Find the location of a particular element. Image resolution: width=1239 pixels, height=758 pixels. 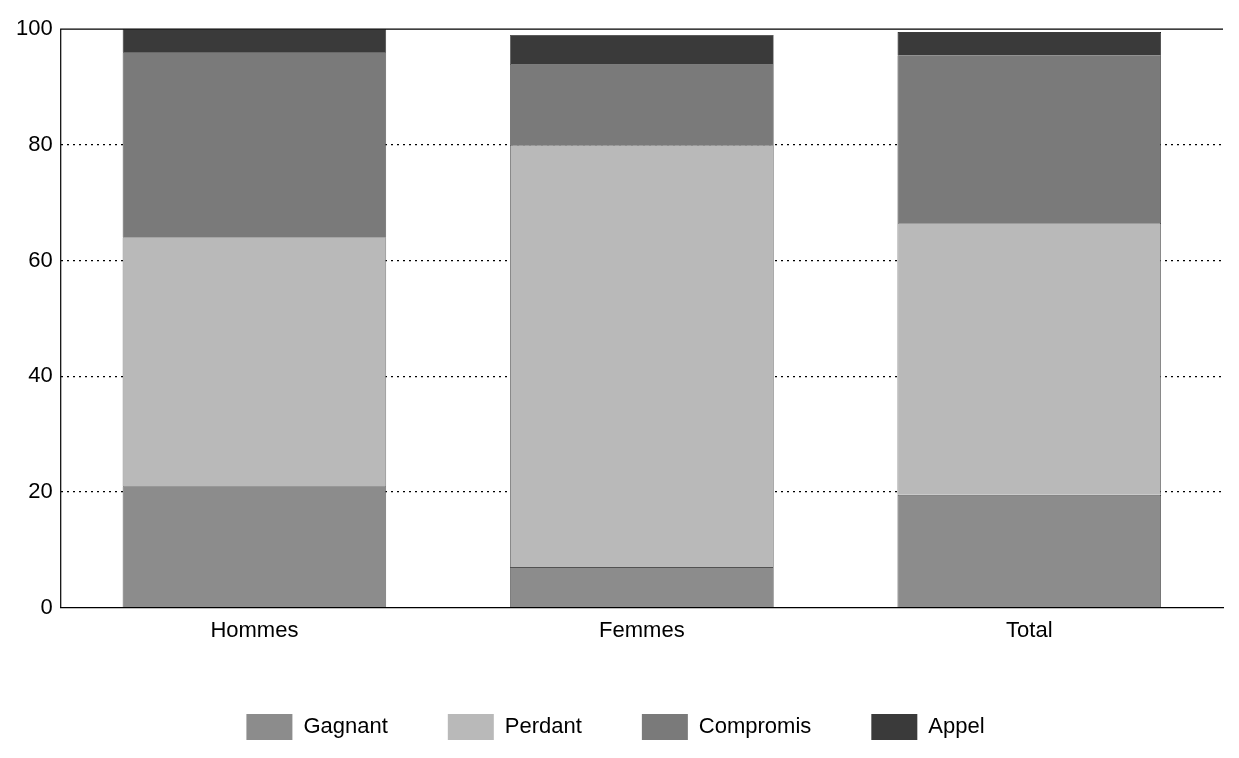

y-tick-label: 0 is located at coordinates (46, 606).